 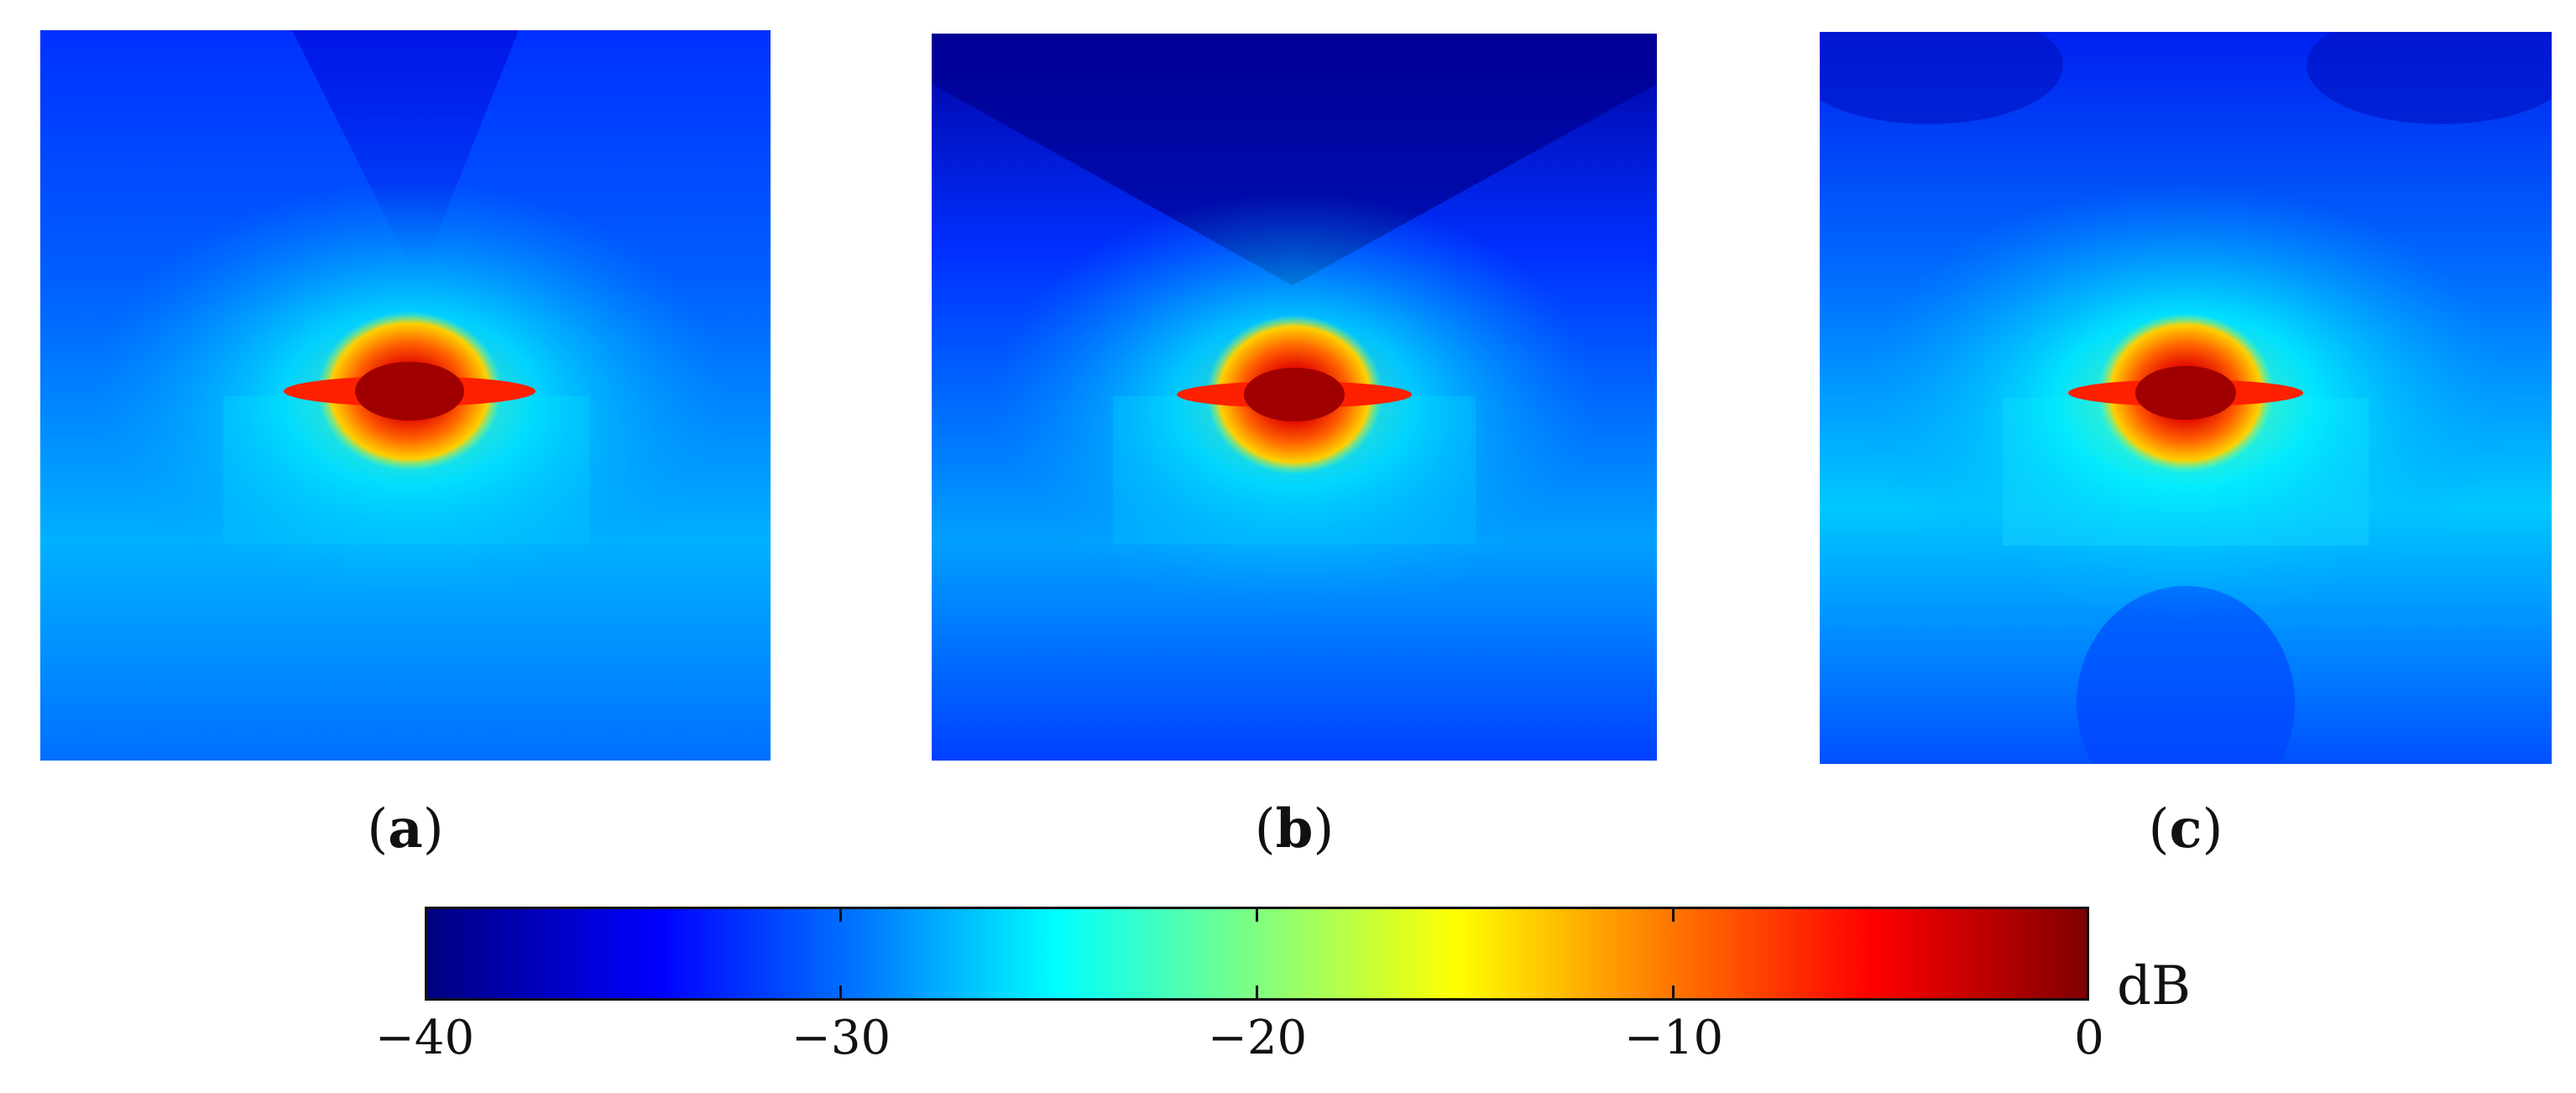 I want to click on caption-c: (c), so click(x=2185, y=829).